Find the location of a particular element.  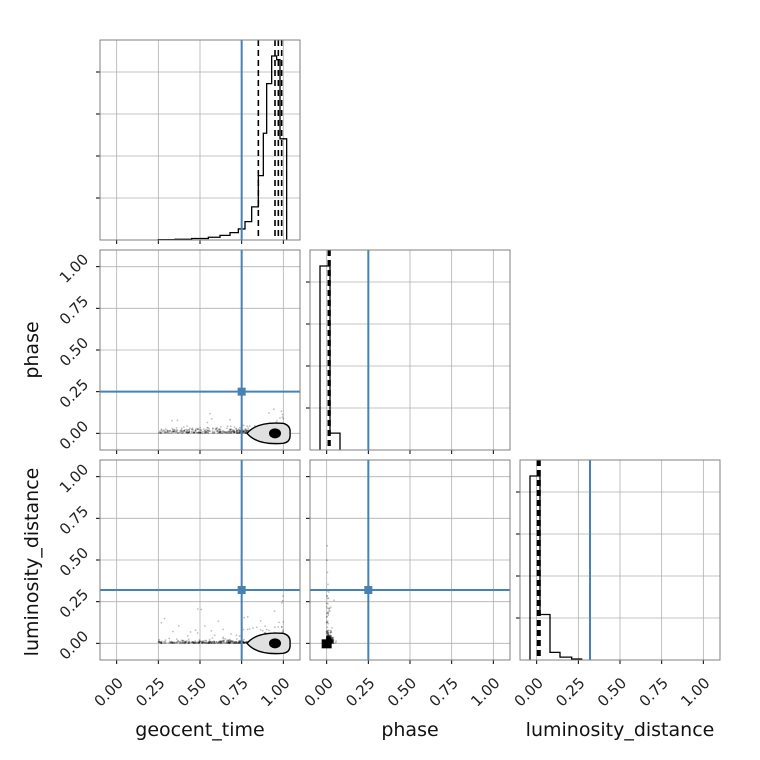

panel-geocent-lumdist-frame is located at coordinates (200, 560).